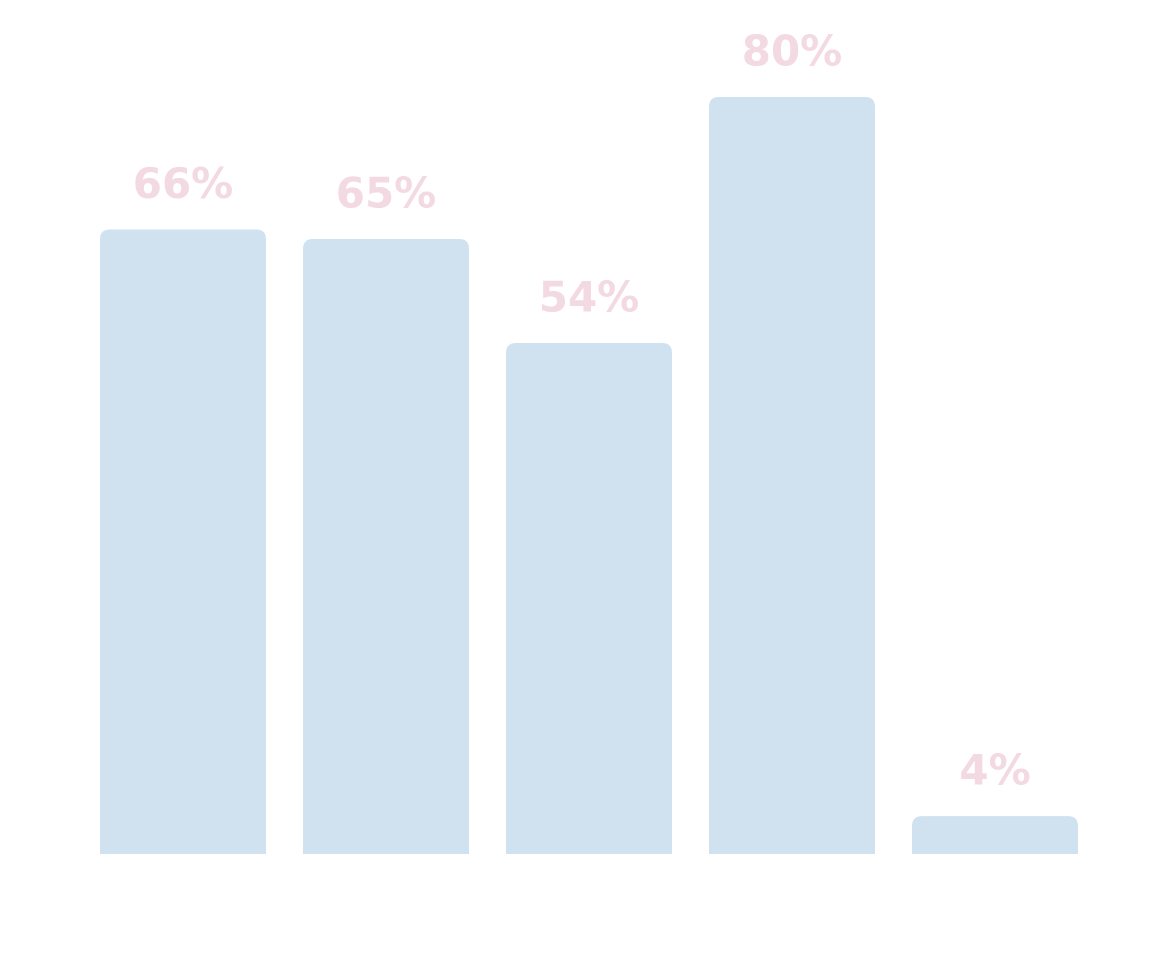  Describe the element at coordinates (386, 192) in the screenshot. I see `value-label: 65%` at that location.